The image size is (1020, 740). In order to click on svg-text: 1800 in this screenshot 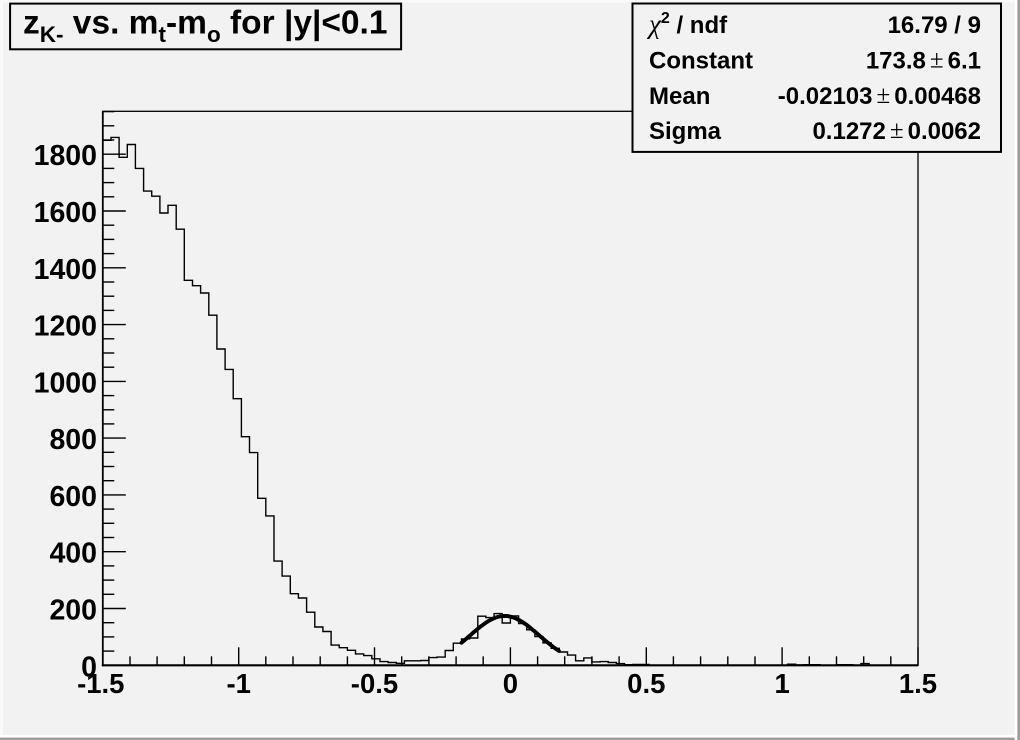, I will do `click(65, 156)`.